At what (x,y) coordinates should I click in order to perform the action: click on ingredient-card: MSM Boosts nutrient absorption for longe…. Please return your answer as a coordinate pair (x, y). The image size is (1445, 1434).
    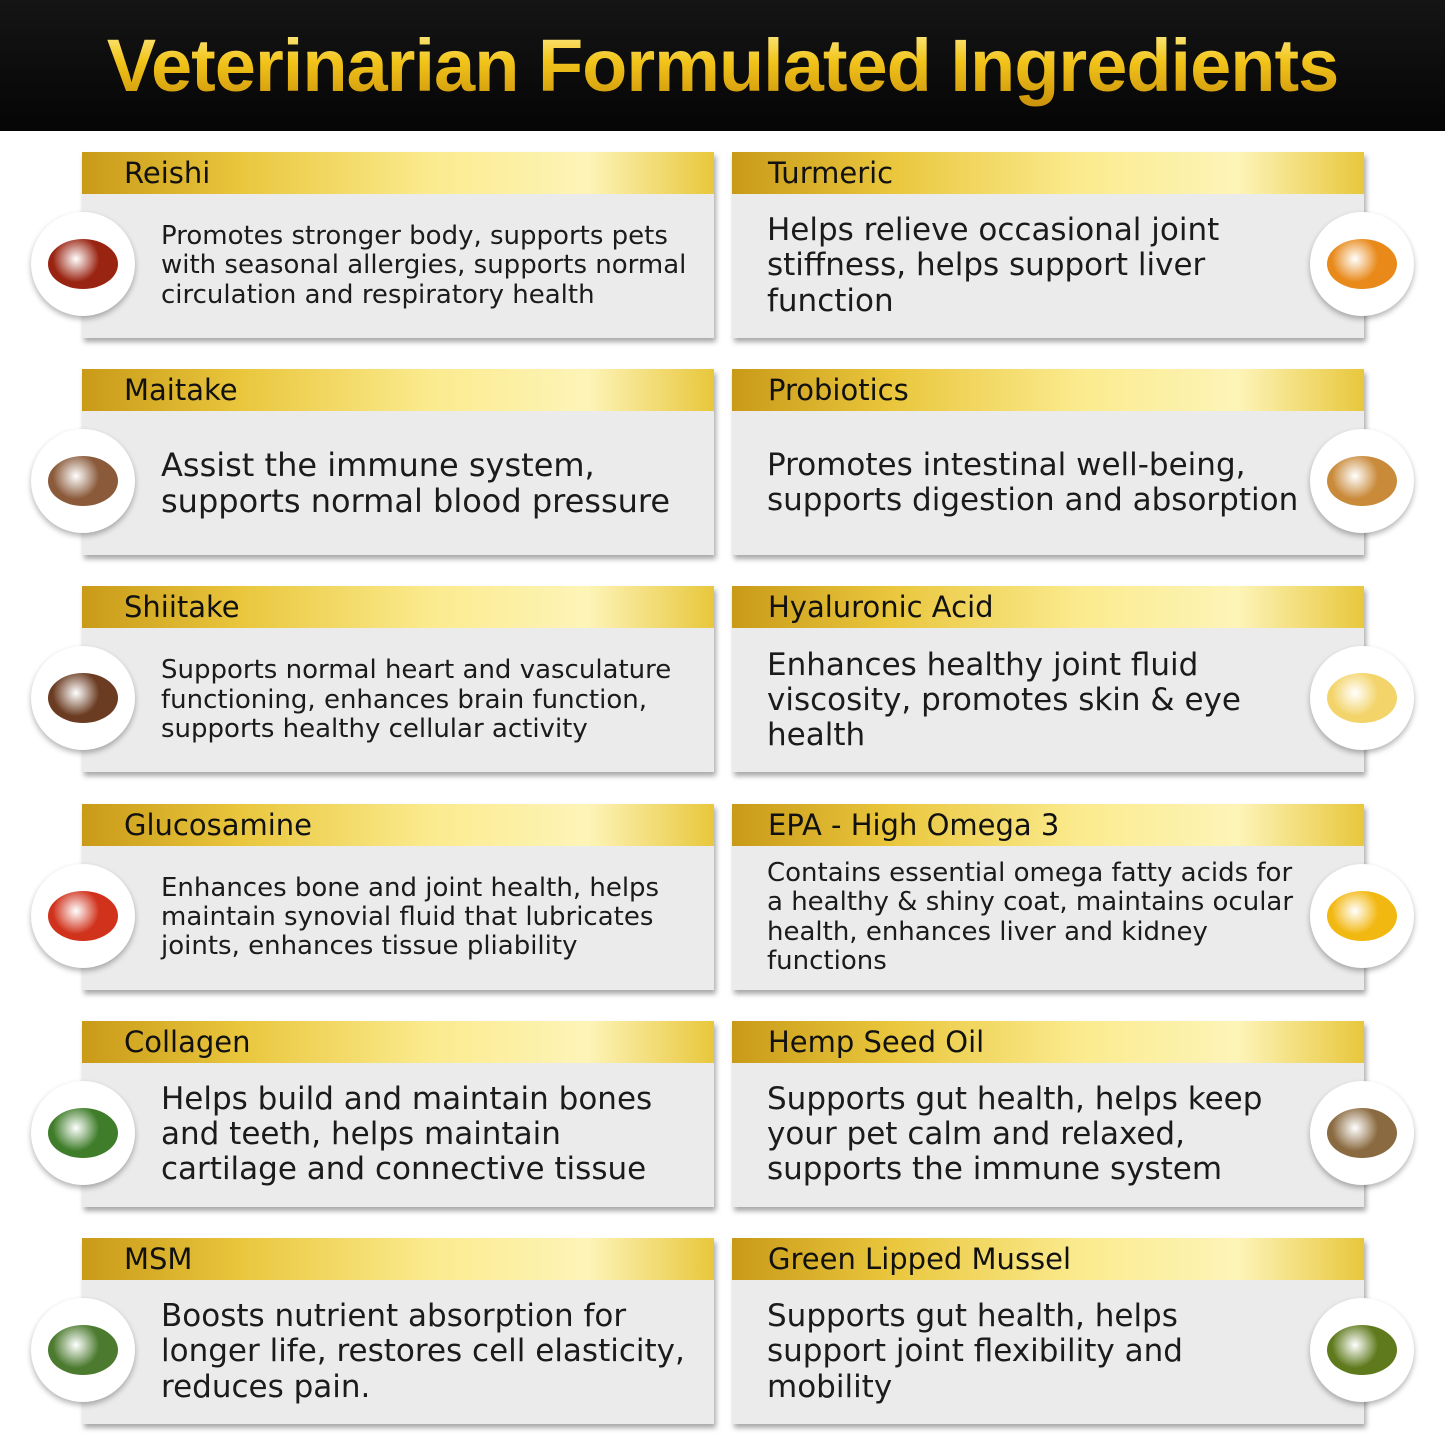
    Looking at the image, I should click on (398, 1331).